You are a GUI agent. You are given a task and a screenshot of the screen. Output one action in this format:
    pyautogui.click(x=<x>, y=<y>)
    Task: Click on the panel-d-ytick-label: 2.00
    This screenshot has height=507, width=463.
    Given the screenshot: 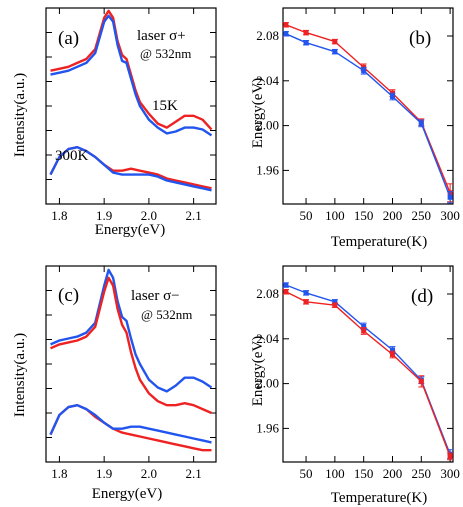 What is the action you would take?
    pyautogui.click(x=267, y=383)
    